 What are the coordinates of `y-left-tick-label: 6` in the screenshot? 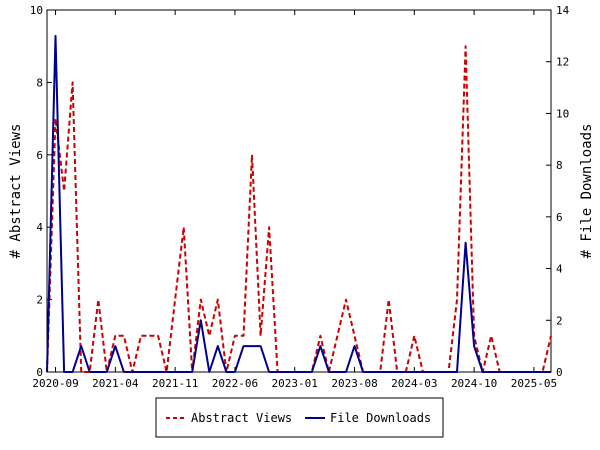 It's located at (39, 155).